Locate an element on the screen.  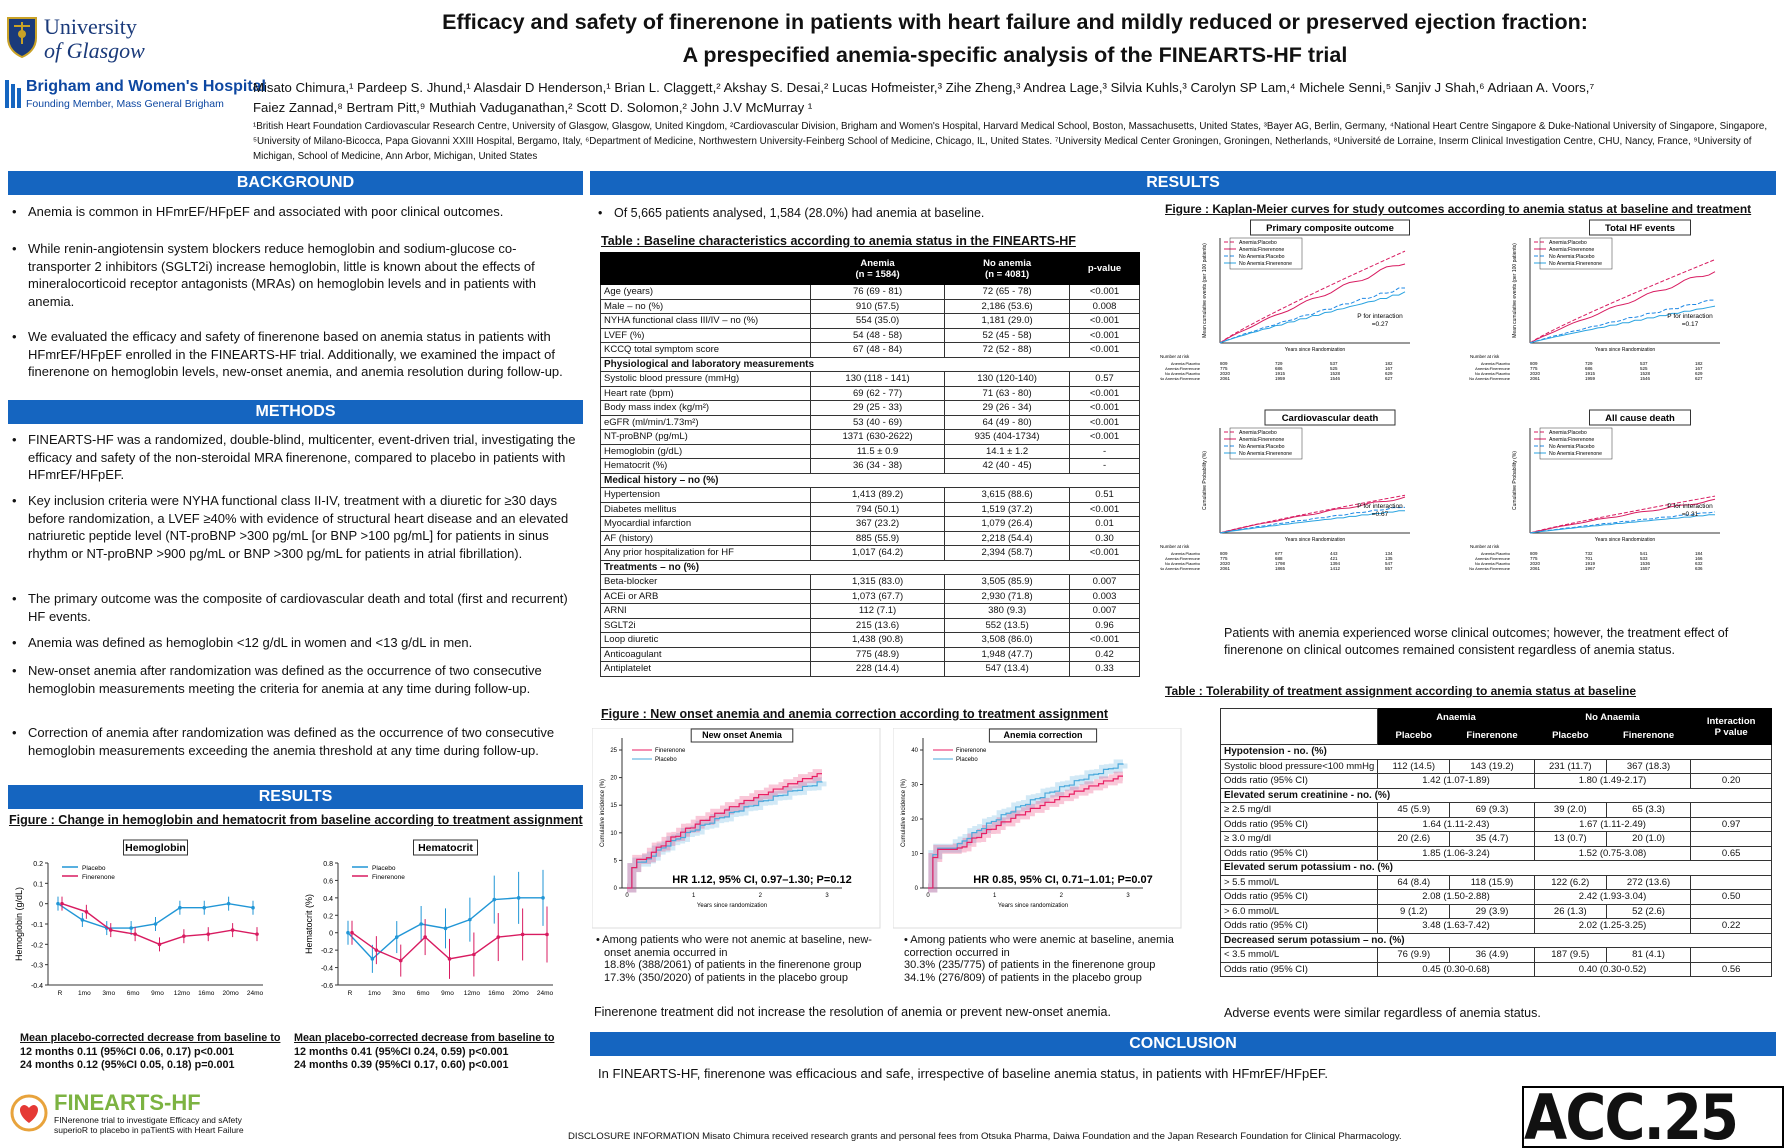
x-axis-label: Years since randomization is located at coordinates (1033, 906).